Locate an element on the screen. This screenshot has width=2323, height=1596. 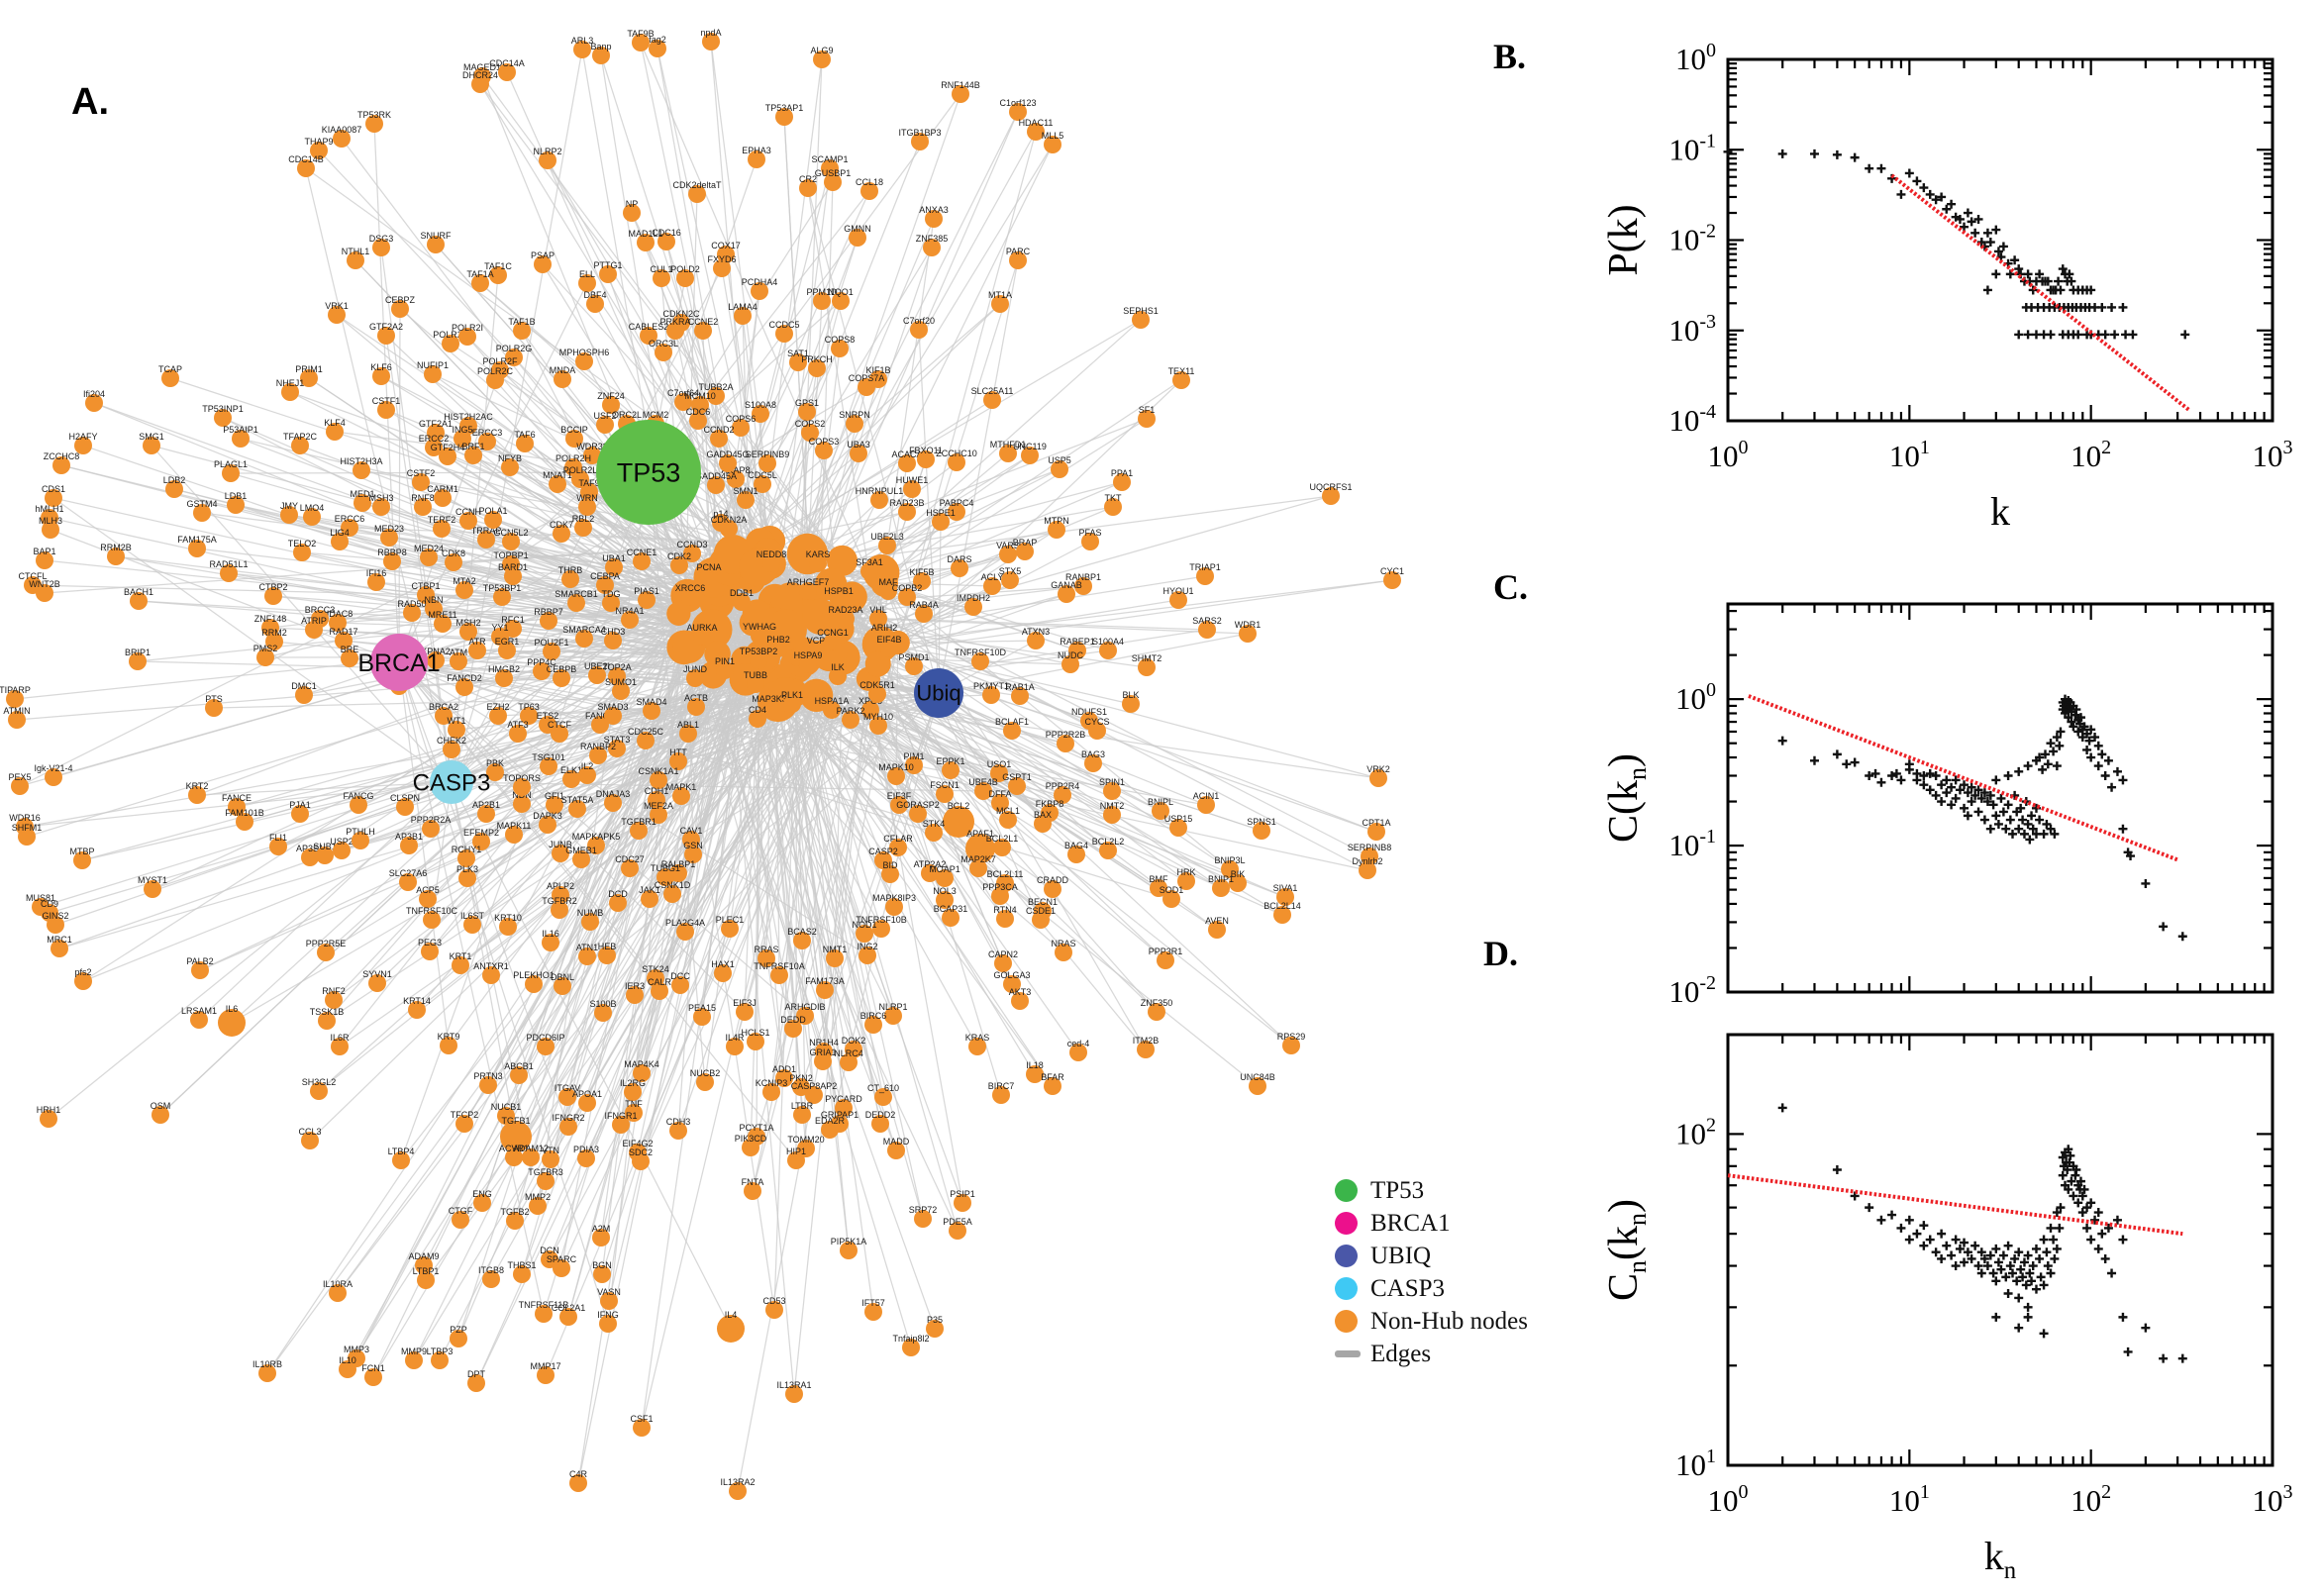
network-node-label: PSIP1 is located at coordinates (963, 1194).